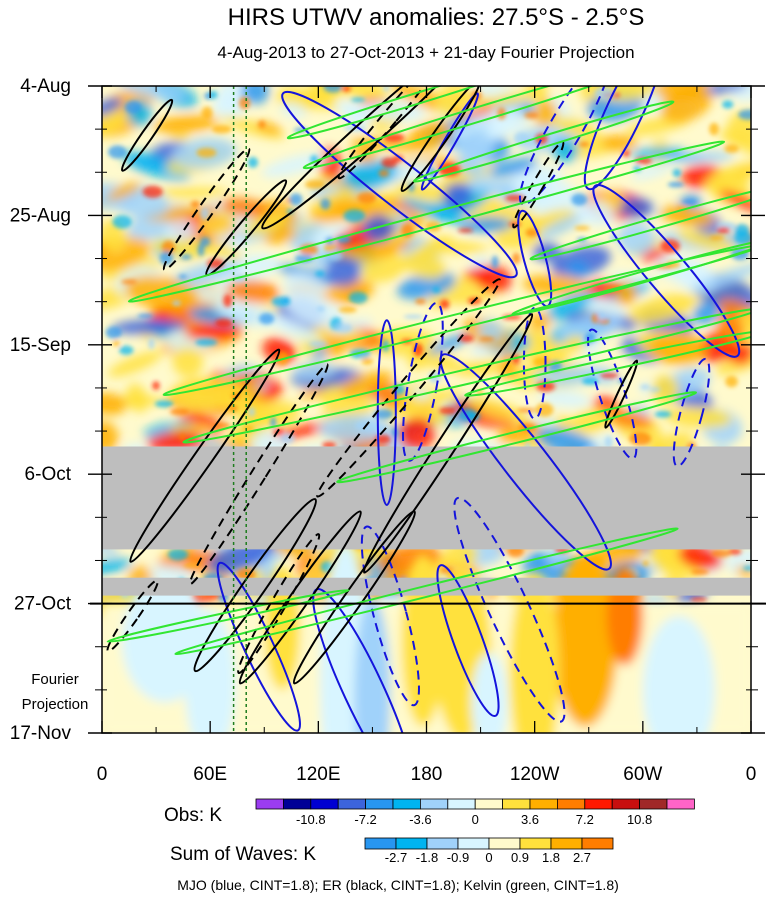  Describe the element at coordinates (458, 857) in the screenshot. I see `colorbar-label: -0.9` at that location.